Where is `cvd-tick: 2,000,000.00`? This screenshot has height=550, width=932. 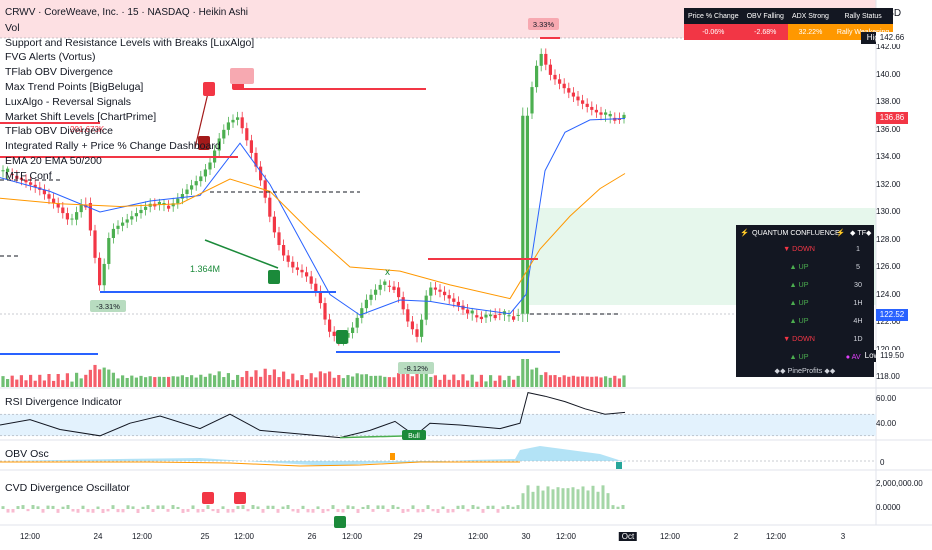
cvd-tick: 2,000,000.00 is located at coordinates (899, 483).